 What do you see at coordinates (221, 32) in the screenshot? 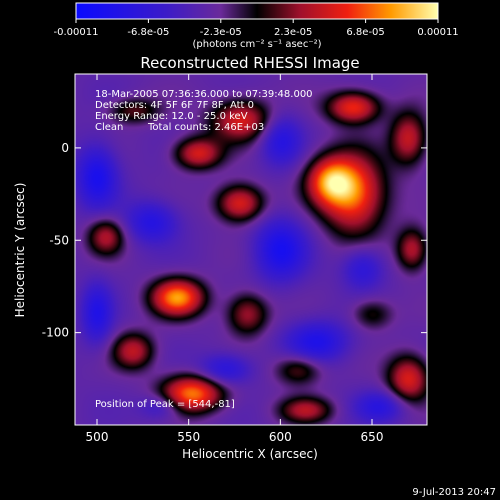
I see `colorbar-tick-label: -2.3e-05` at bounding box center [221, 32].